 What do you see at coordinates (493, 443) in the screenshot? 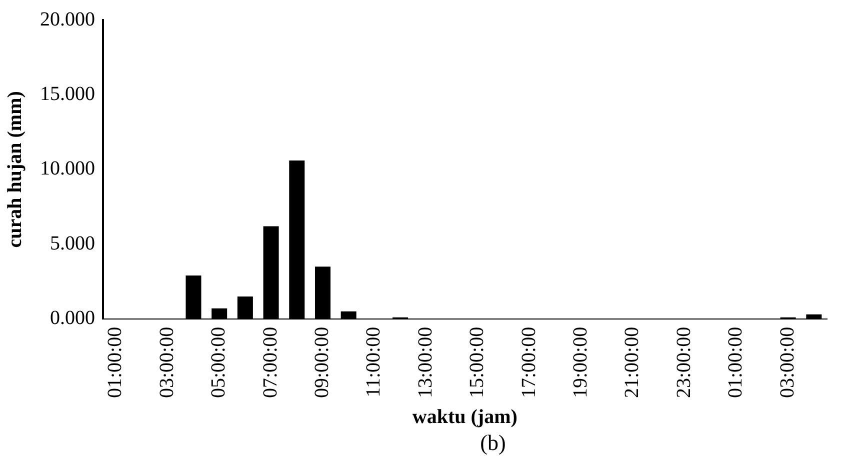
I see `text: (b)` at bounding box center [493, 443].